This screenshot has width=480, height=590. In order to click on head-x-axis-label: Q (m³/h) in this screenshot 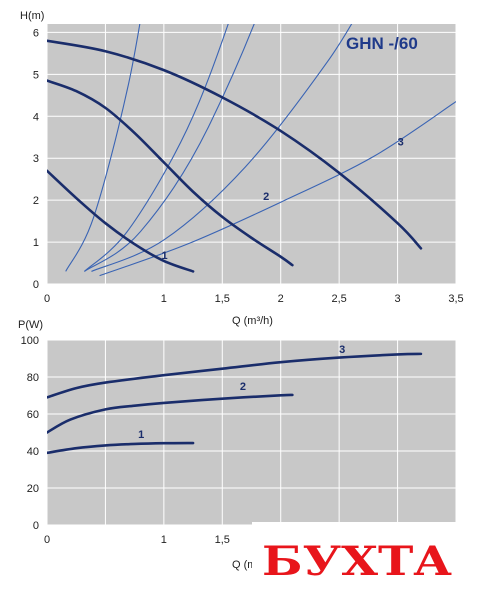, I will do `click(252, 321)`.